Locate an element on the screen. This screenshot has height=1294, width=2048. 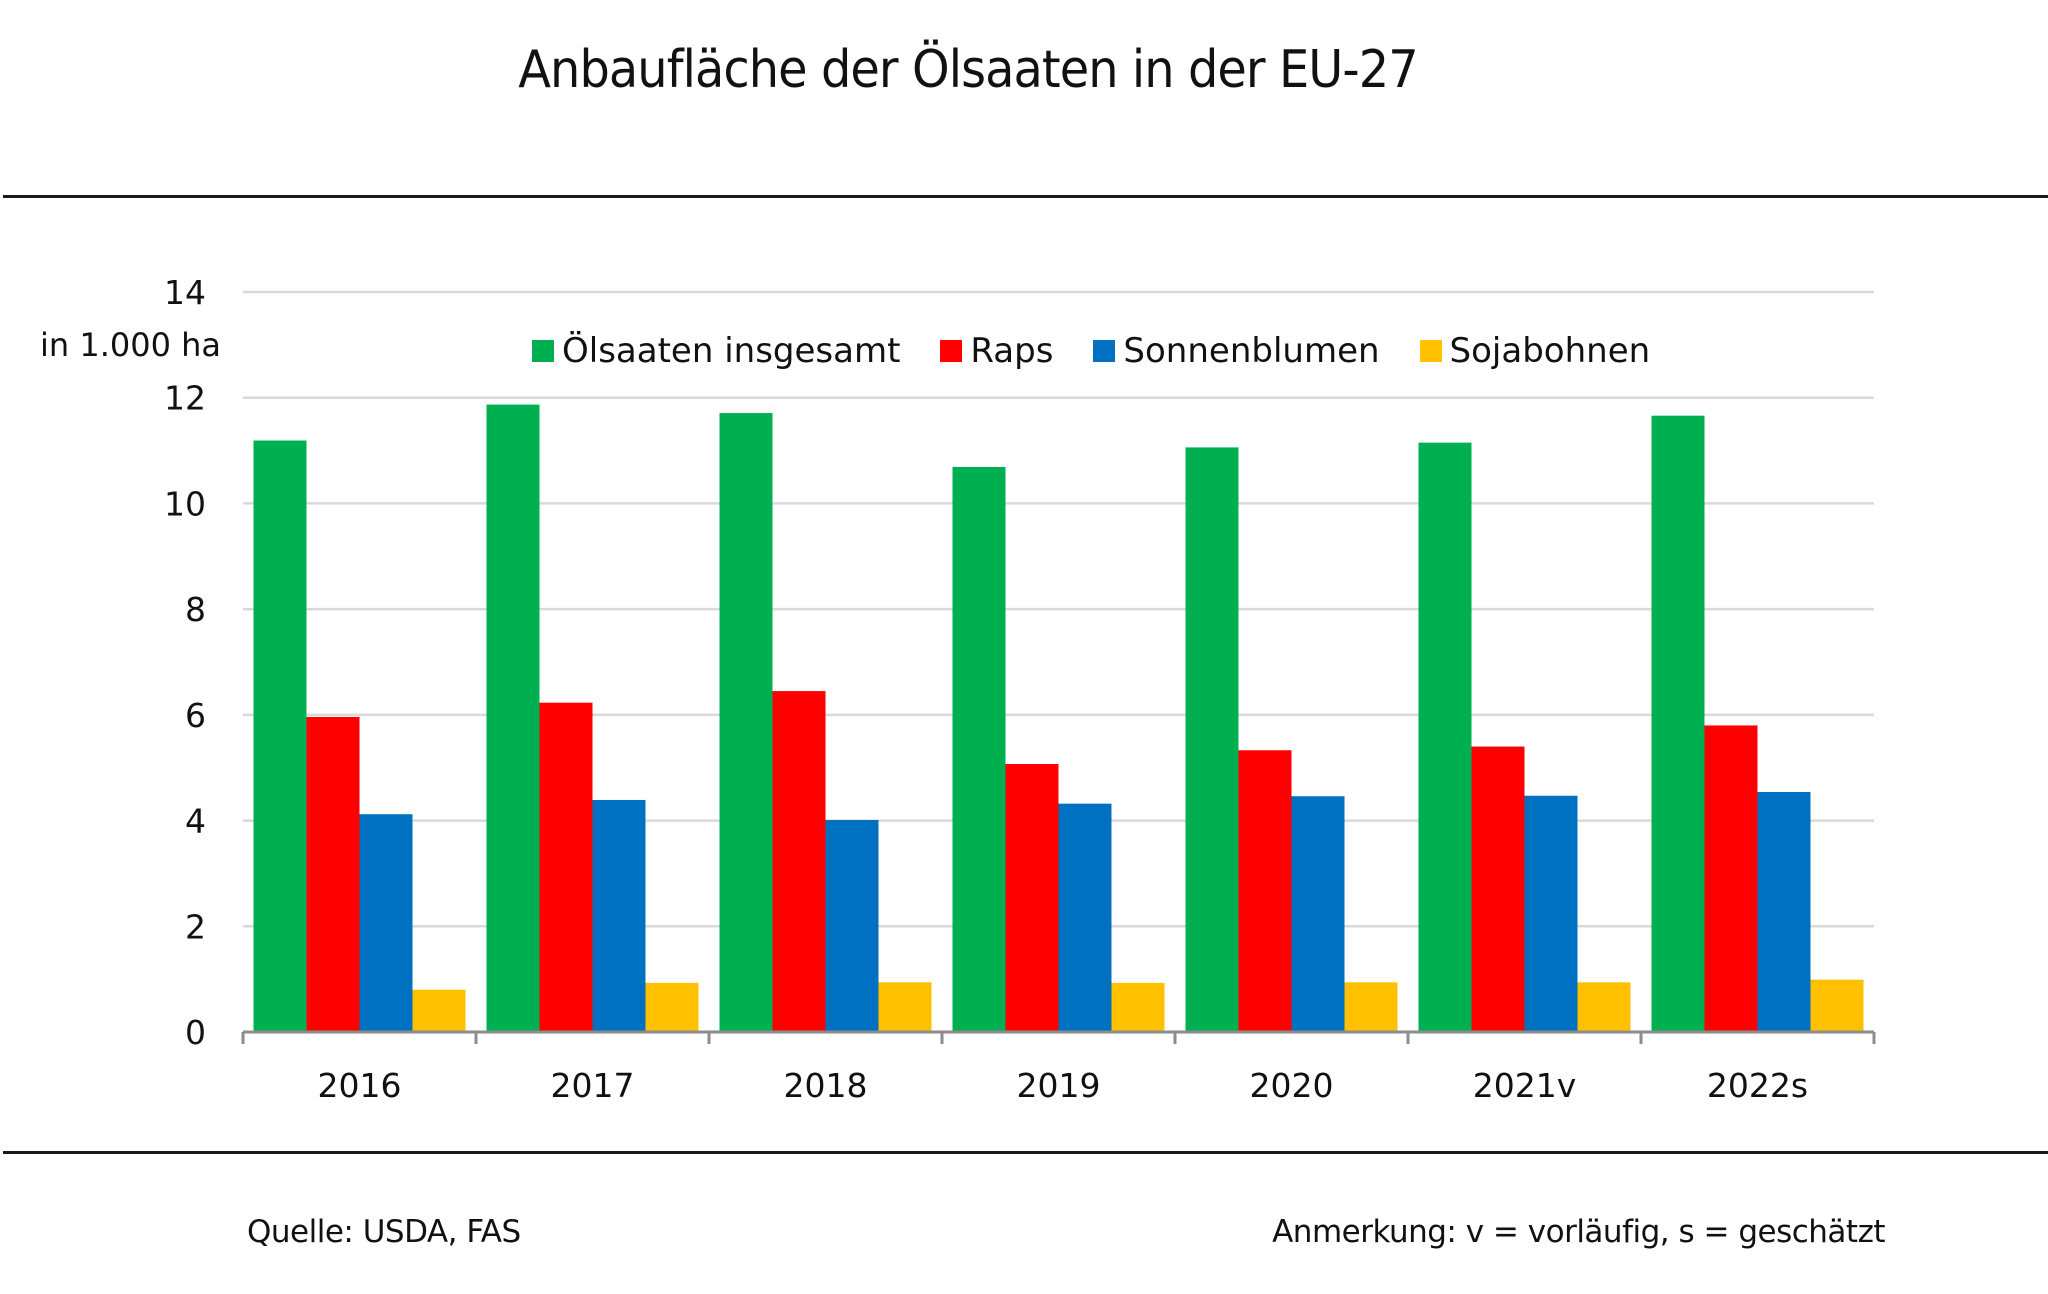
bar--lsaaten-insgesamt-2017 is located at coordinates (513, 718).